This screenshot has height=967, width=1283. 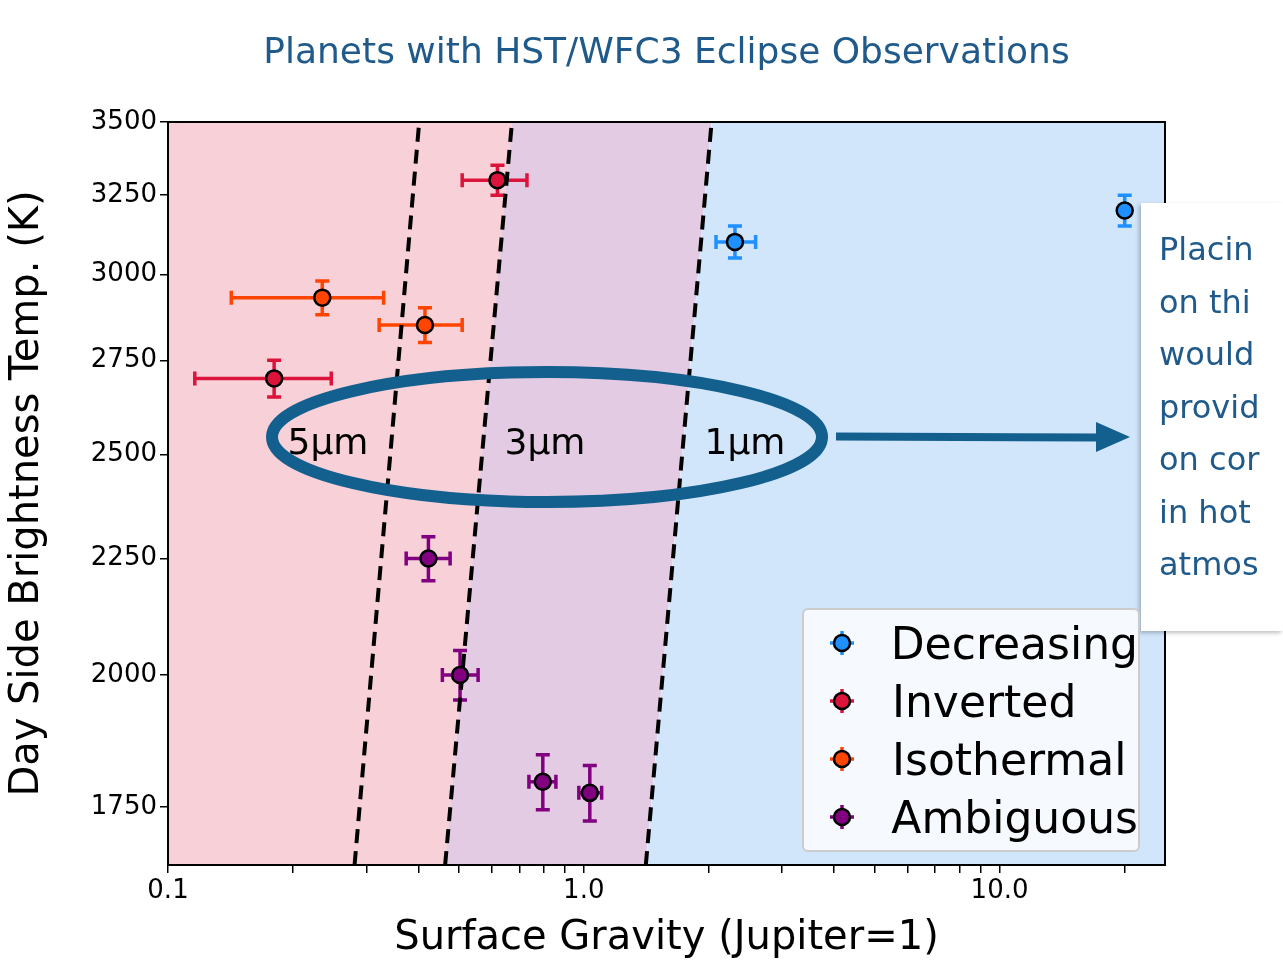 What do you see at coordinates (123, 272) in the screenshot?
I see `y-tick-label: 3000` at bounding box center [123, 272].